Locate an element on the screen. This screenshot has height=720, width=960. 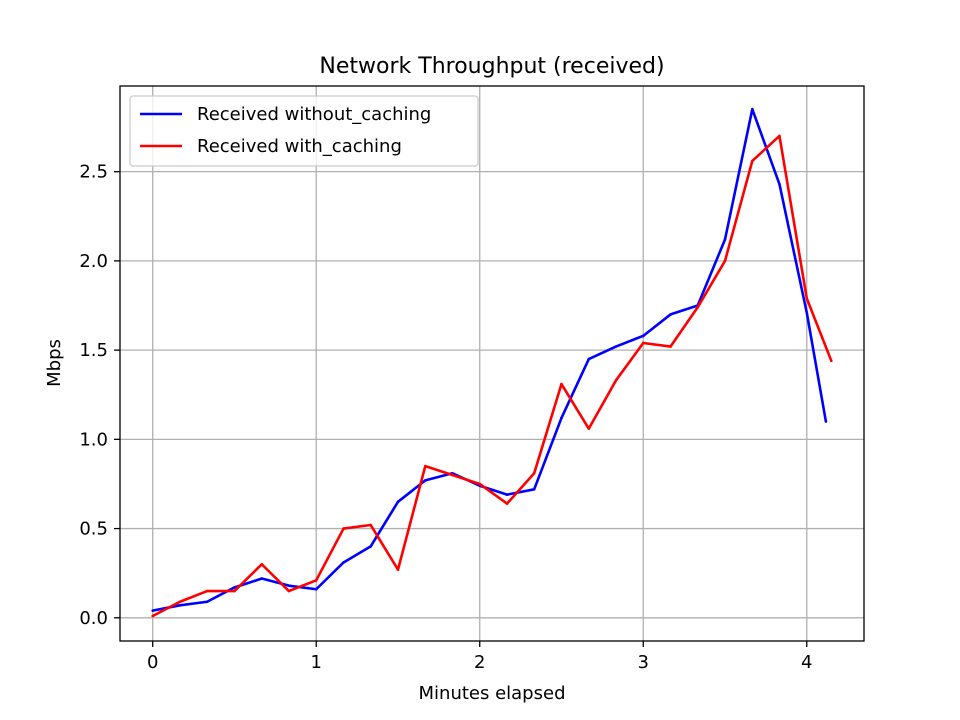
x-tick-label: 4 is located at coordinates (806, 662).